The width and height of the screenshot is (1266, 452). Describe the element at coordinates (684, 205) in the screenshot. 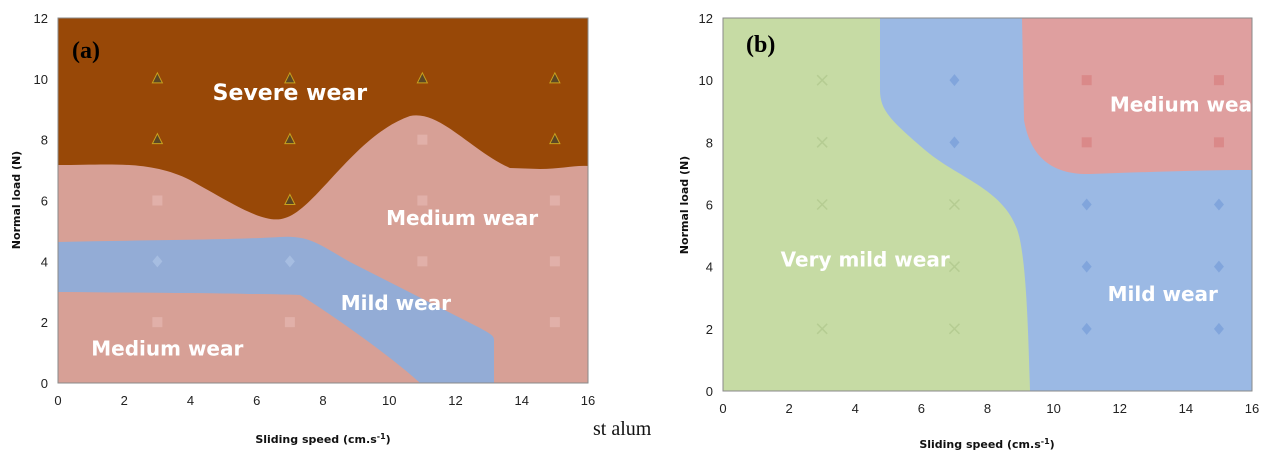

I see `panel-b-y-axis-title: Normal load (N)` at that location.